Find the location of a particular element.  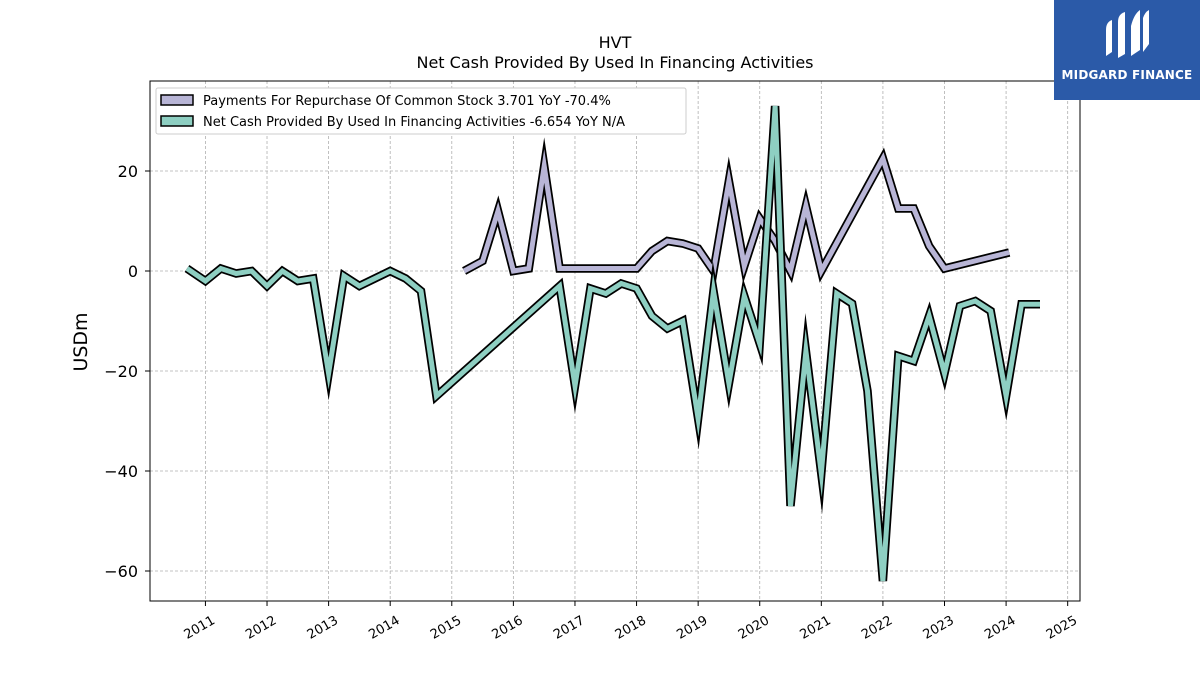

x-tick-label: 2017 is located at coordinates (569, 628).